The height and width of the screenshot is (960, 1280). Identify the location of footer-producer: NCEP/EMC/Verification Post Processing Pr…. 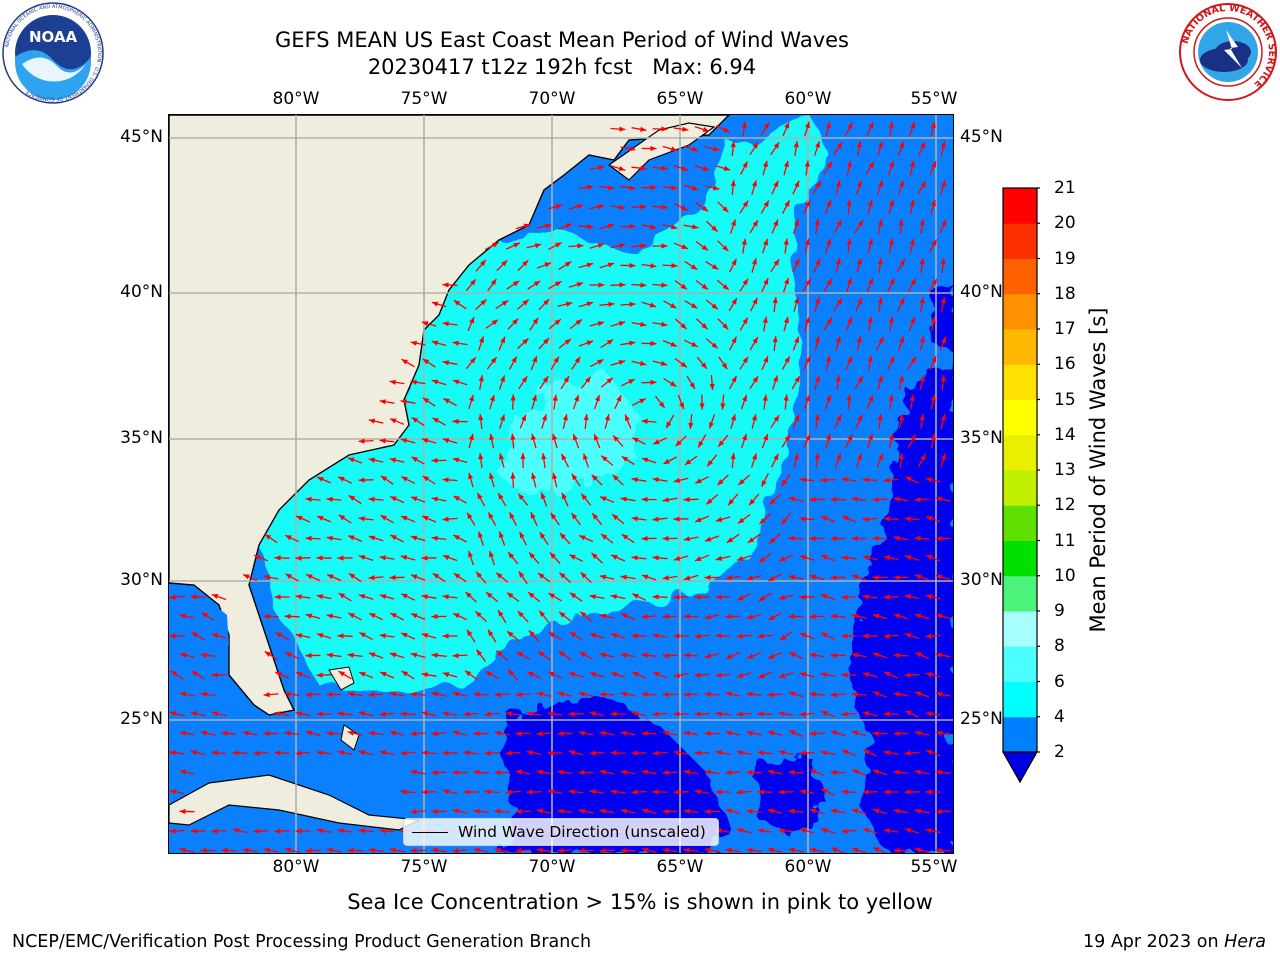
(302, 942).